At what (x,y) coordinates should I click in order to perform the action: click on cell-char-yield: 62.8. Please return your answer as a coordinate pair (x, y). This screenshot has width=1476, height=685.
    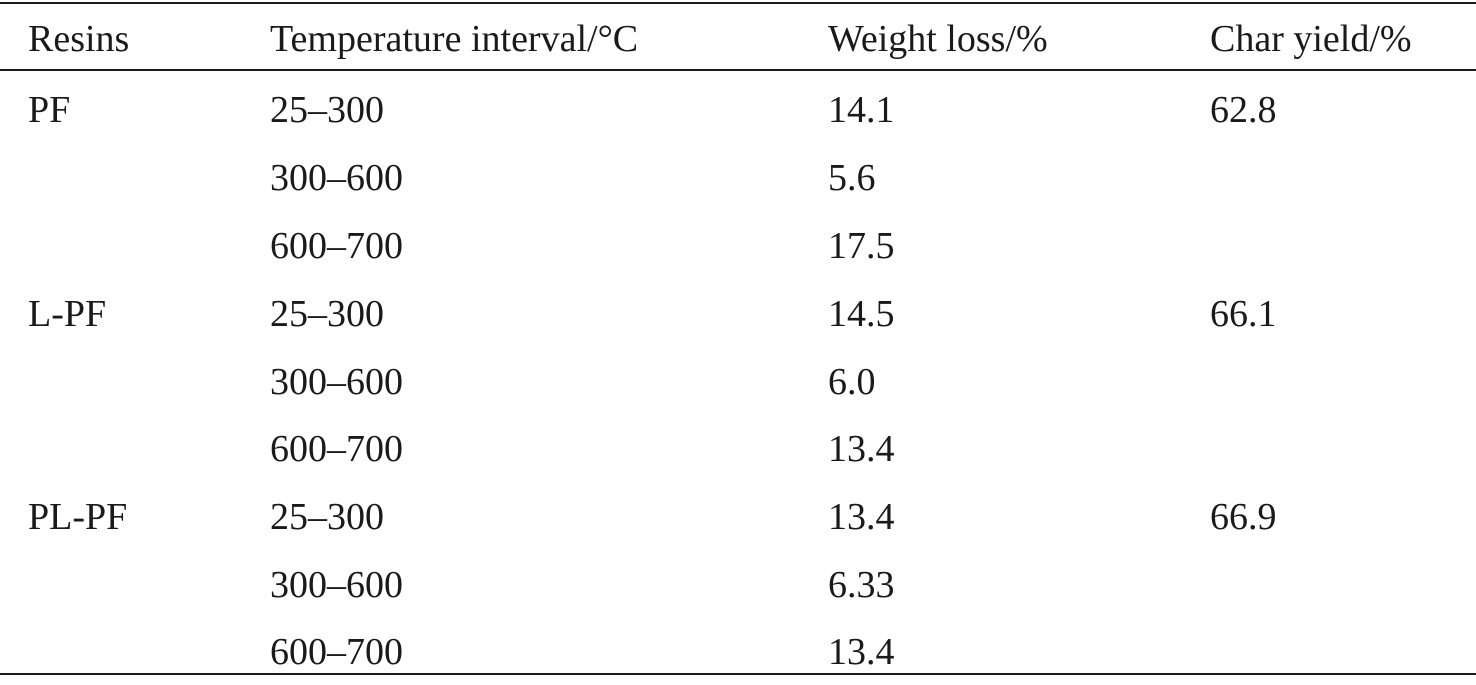
    Looking at the image, I should click on (1243, 110).